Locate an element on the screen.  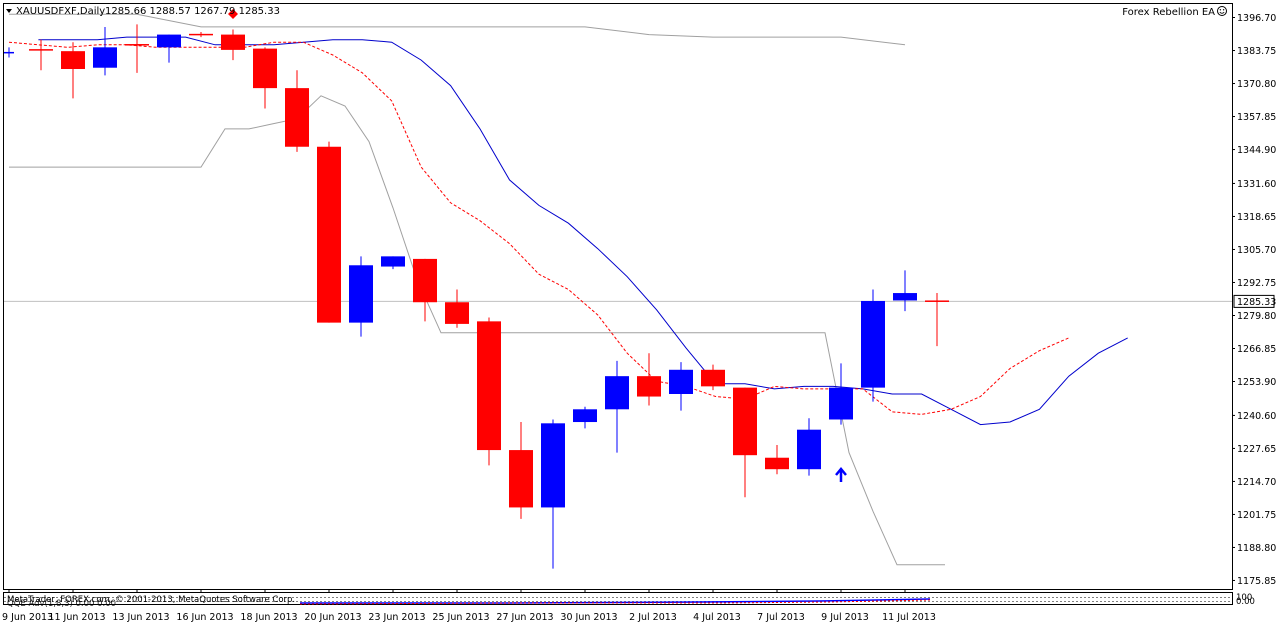
y-tick-label: 1253.90 is located at coordinates (1256, 382).